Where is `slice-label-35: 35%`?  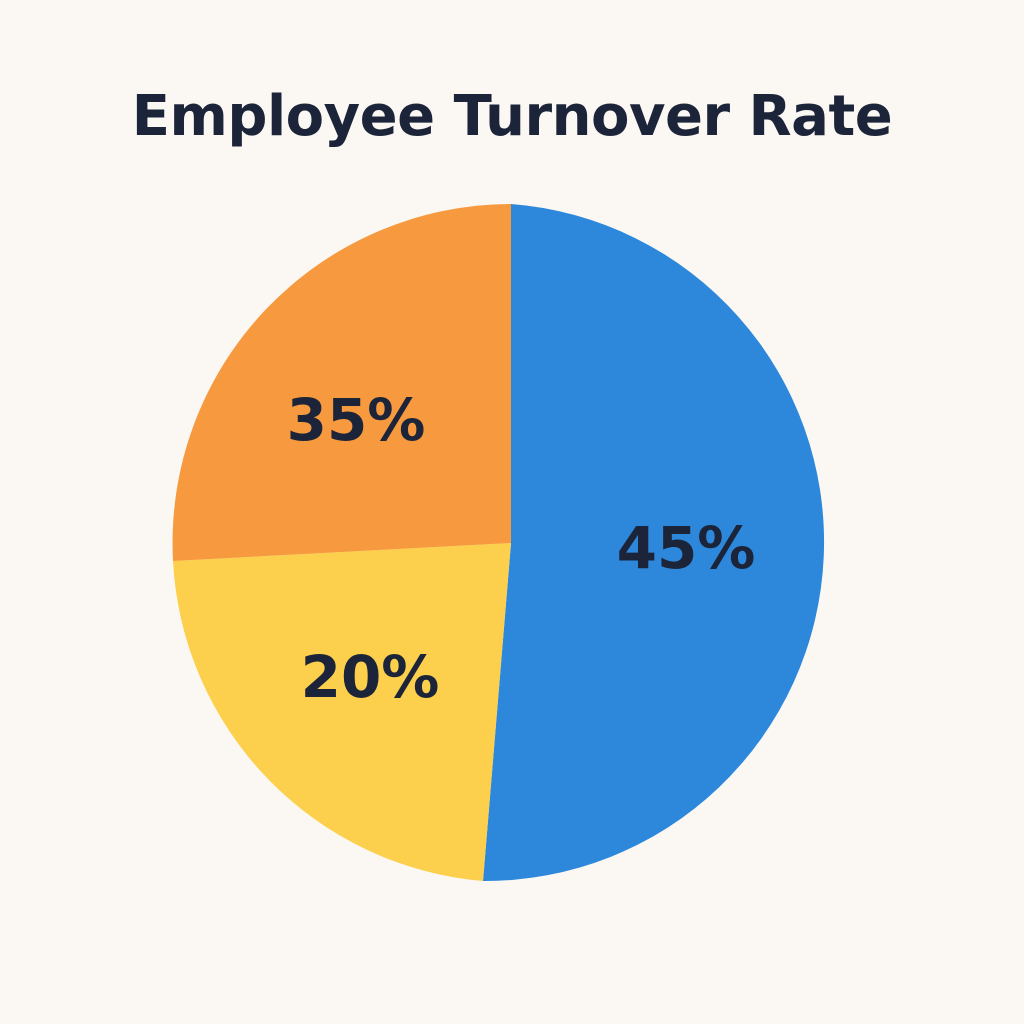 slice-label-35: 35% is located at coordinates (356, 420).